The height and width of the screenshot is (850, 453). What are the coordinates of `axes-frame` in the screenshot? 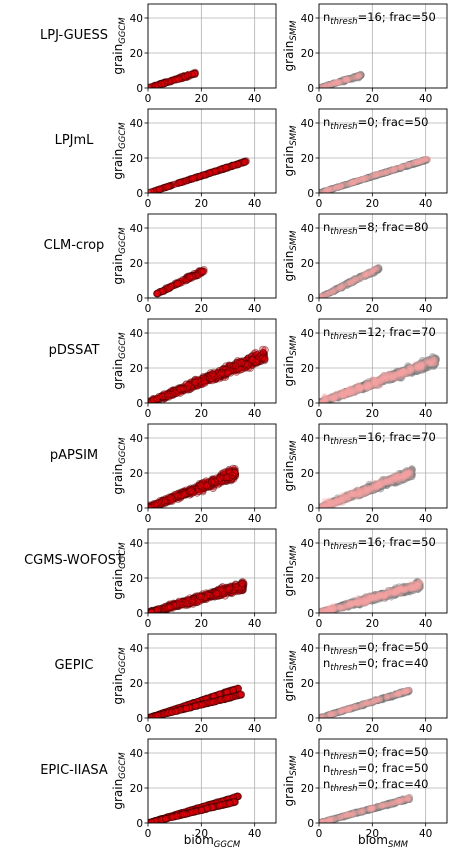 It's located at (383, 256).